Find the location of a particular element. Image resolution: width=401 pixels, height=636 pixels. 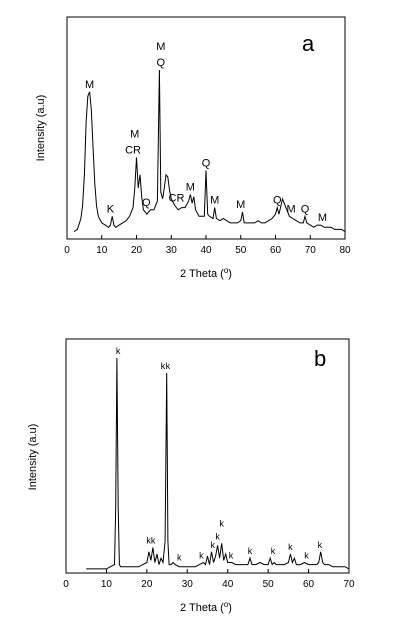

panel-b-x-tick-label: 20 is located at coordinates (147, 584).